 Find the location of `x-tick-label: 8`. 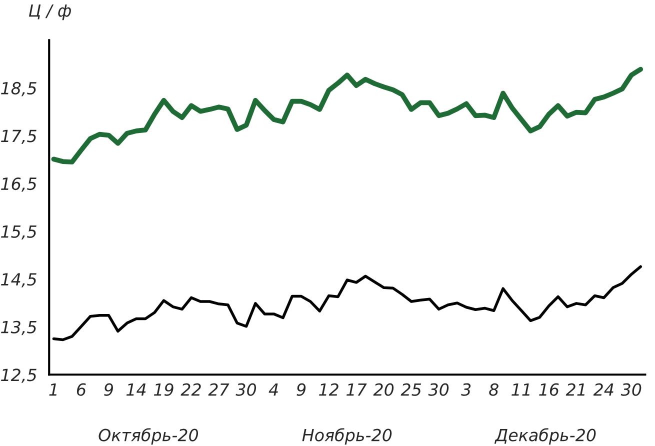

x-tick-label: 8 is located at coordinates (493, 389).